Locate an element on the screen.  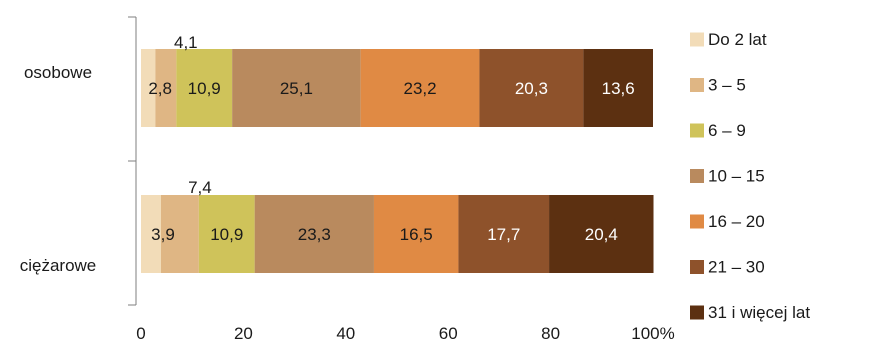
segment-label: 20,3 is located at coordinates (531, 88).